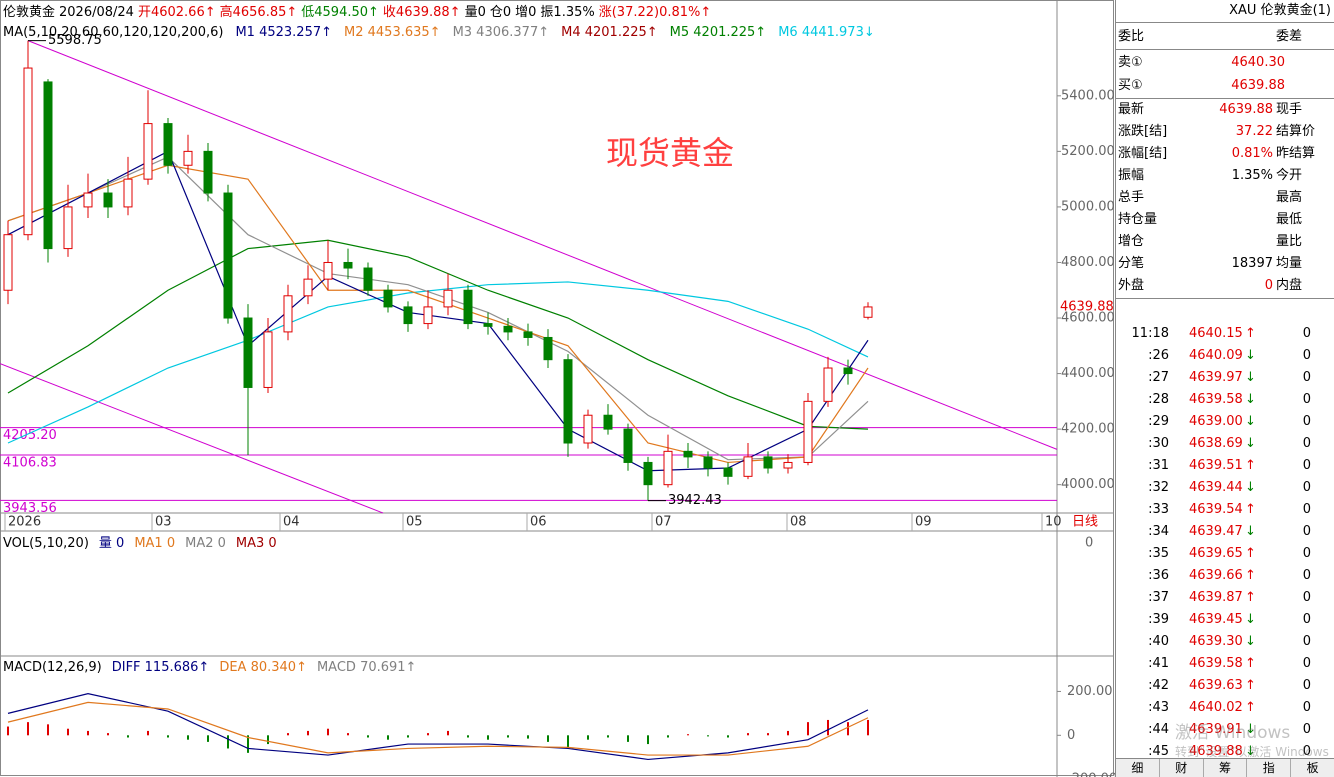 The width and height of the screenshot is (1334, 777). I want to click on quote-label: 涨跌[结], so click(1143, 131).